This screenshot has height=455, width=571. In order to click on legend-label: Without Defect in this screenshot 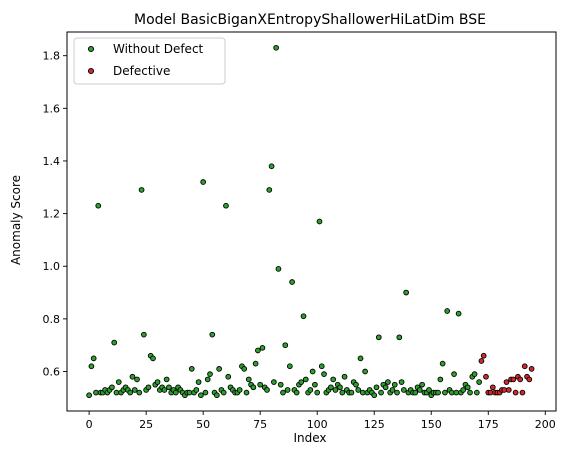, I will do `click(158, 49)`.